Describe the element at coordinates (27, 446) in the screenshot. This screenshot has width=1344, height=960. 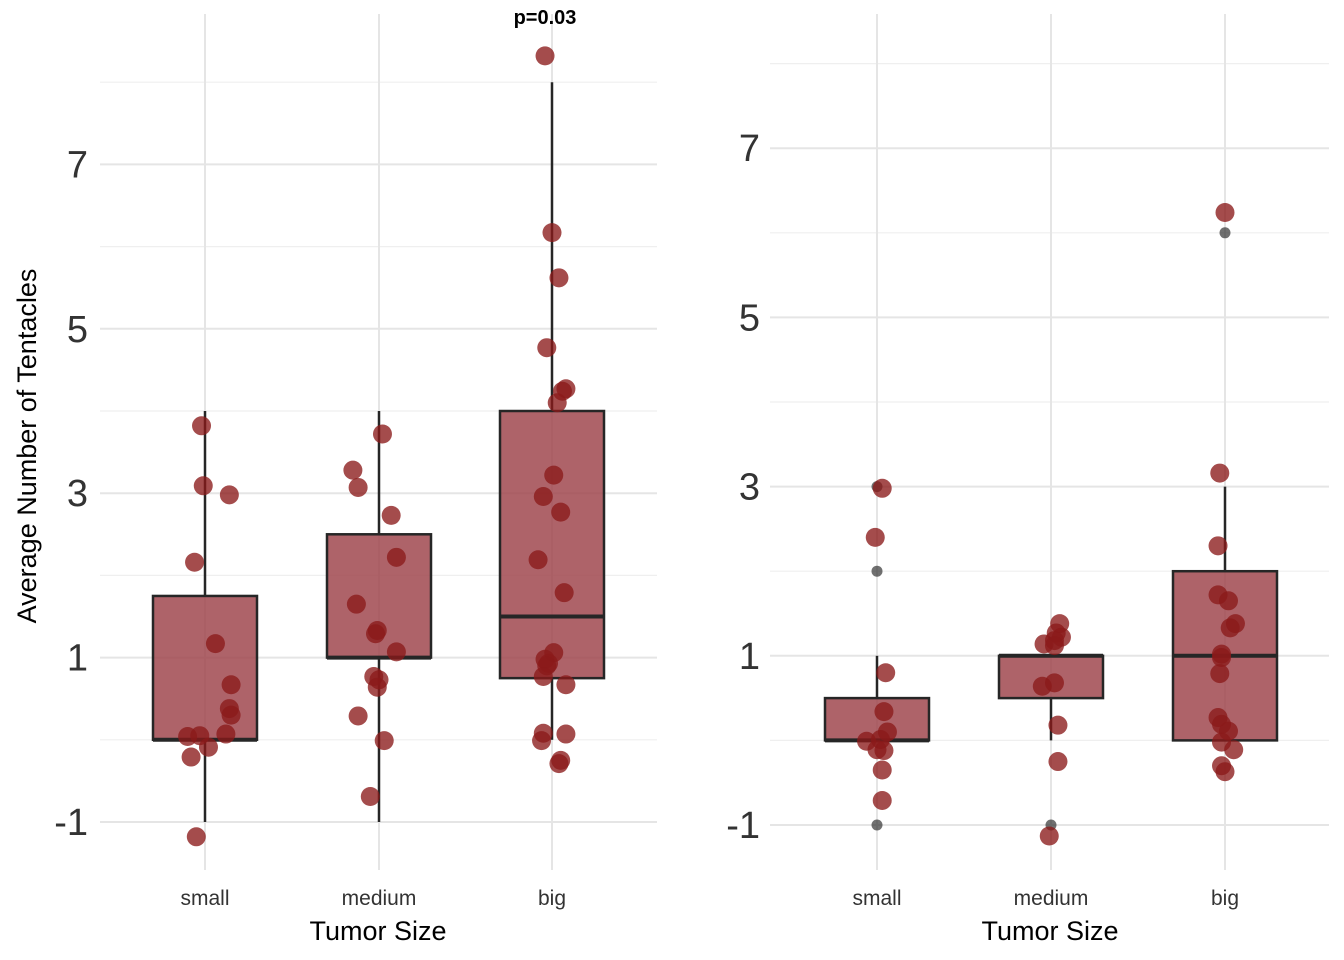
I see `y-axis-title: Average Number of Tentacles` at that location.